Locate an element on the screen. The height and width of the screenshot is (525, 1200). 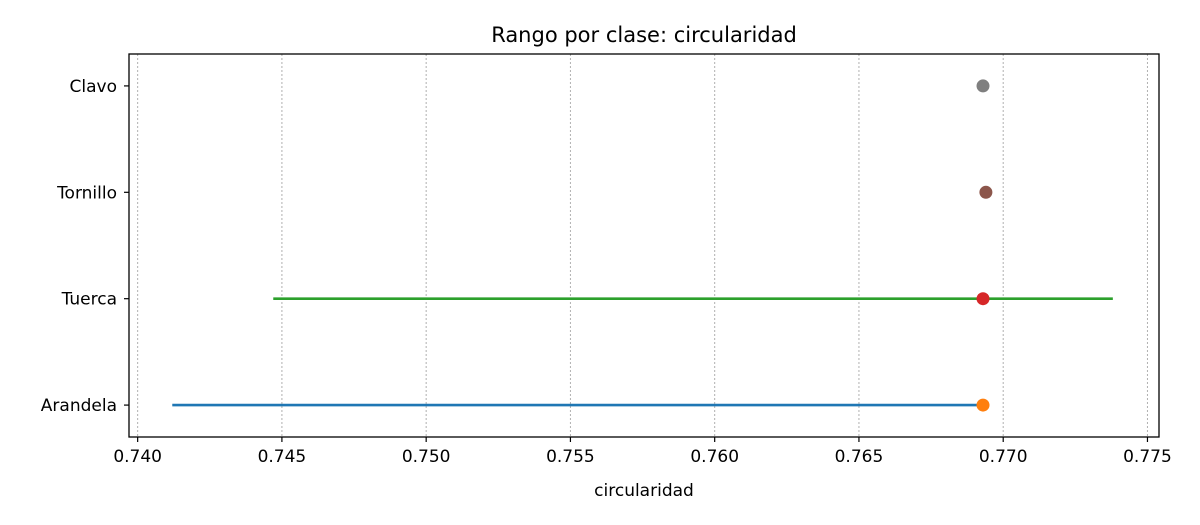
chart-title: Rango por clase: circularidad is located at coordinates (644, 35).